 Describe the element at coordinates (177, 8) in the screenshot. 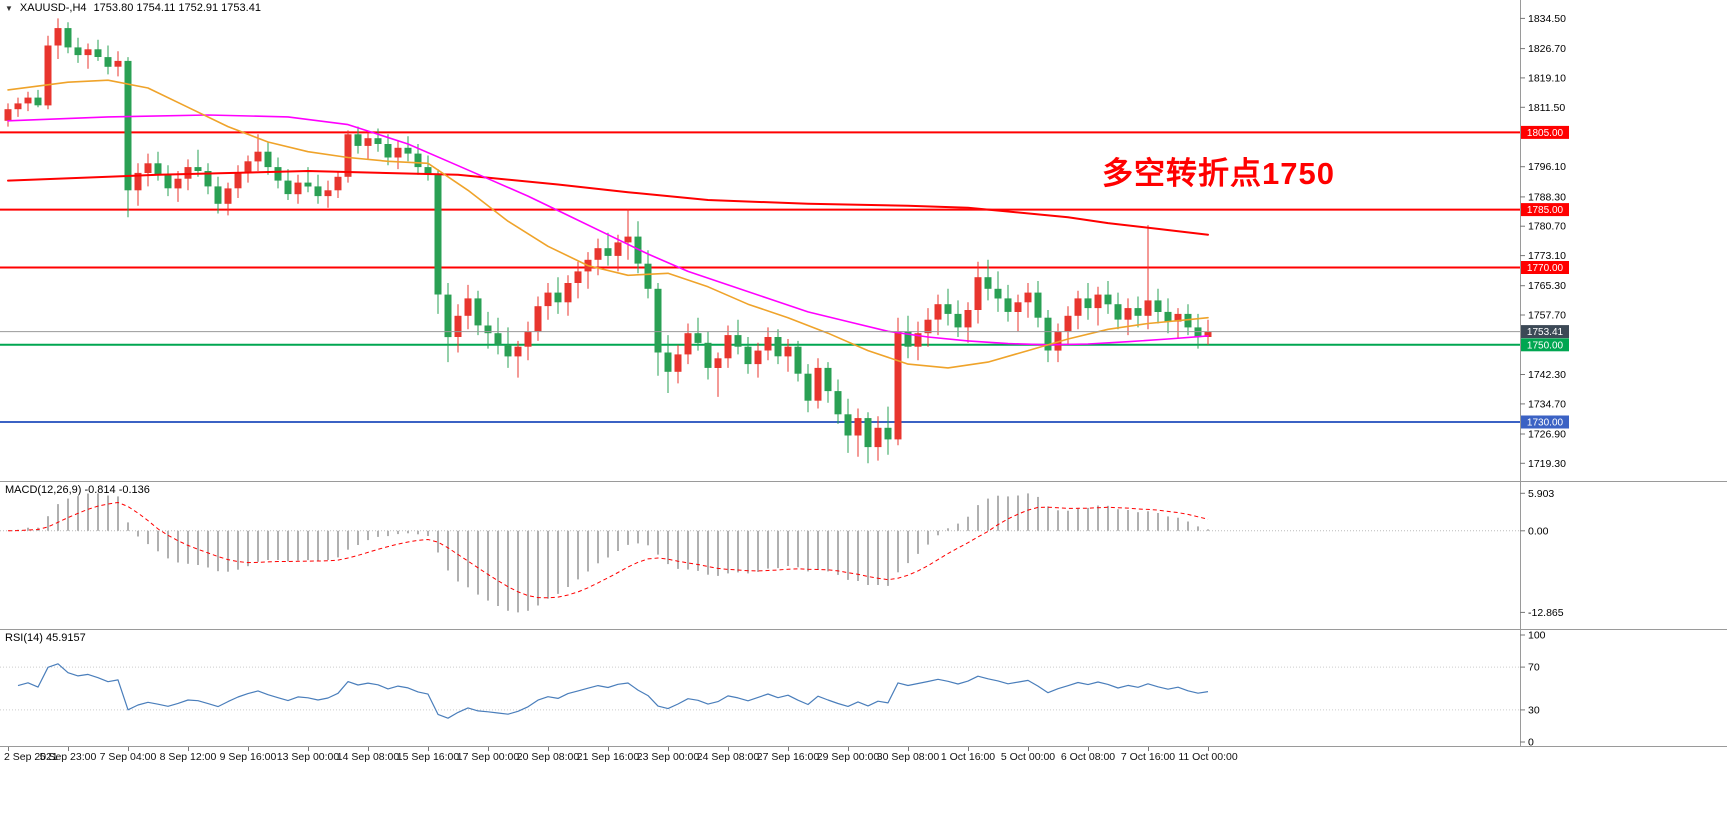

I see `ohlc-values: 1753.80 1754.11 1752.91 1753.41` at that location.